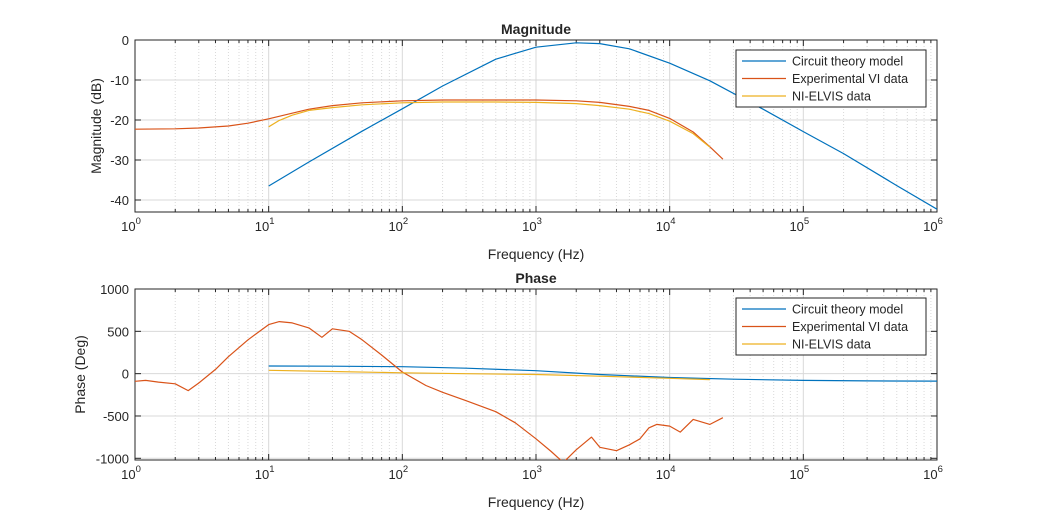 The image size is (1037, 525). Describe the element at coordinates (112, 458) in the screenshot. I see `y-tick-label: -1000` at that location.